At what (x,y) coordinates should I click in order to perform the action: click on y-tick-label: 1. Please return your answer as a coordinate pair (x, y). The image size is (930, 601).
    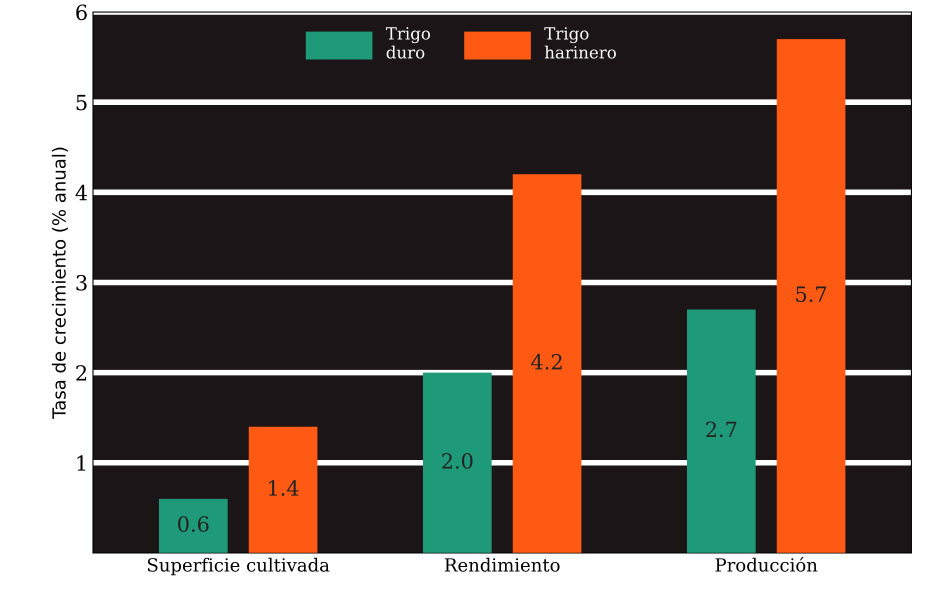
    Looking at the image, I should click on (81, 463).